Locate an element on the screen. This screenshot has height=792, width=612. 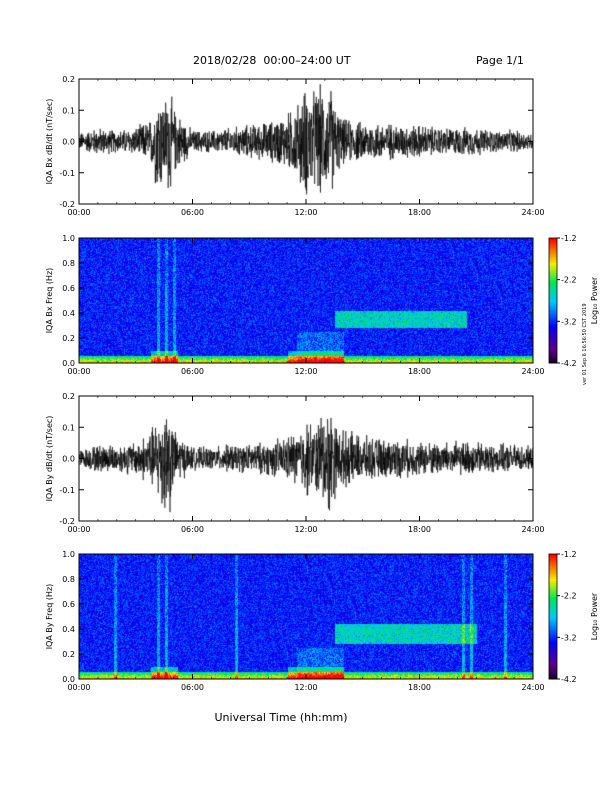
y-tick-label: 0.0 is located at coordinates (68, 363).